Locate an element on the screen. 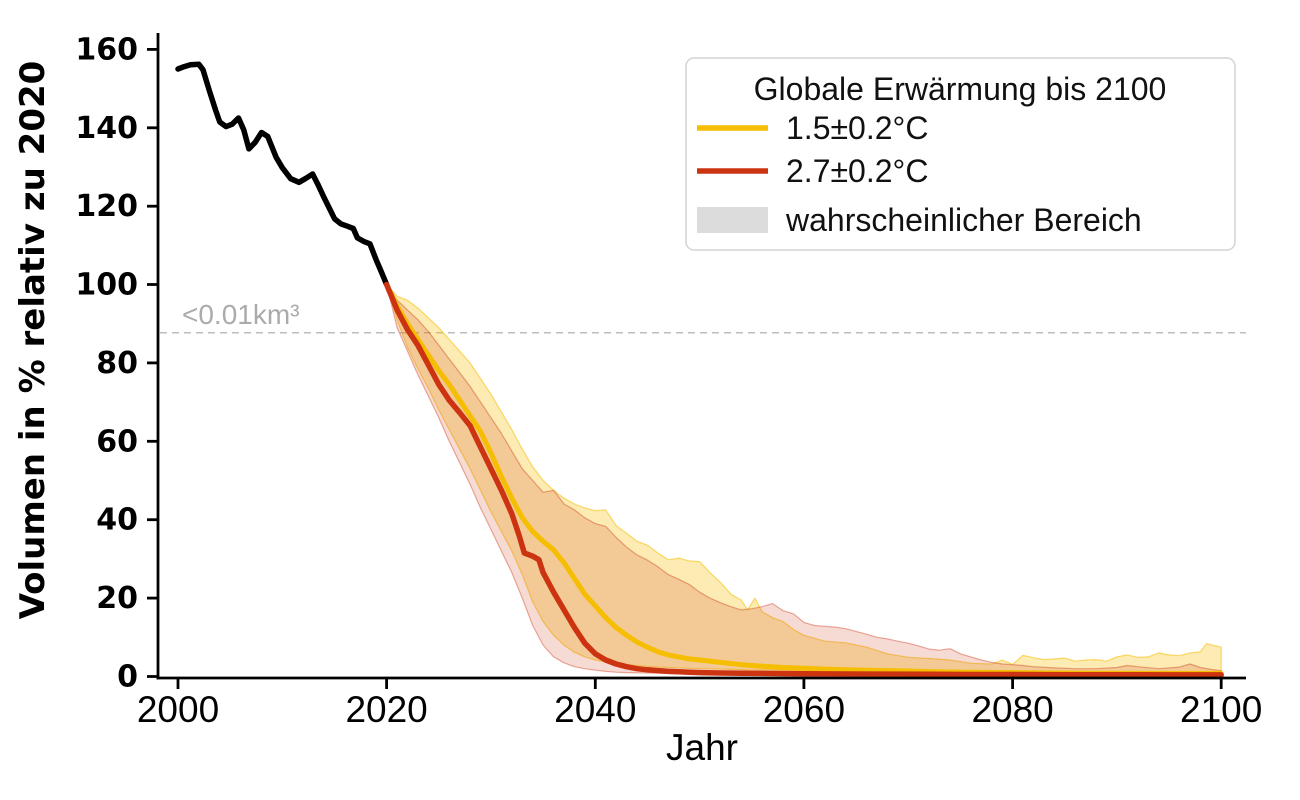 The height and width of the screenshot is (800, 1300). y-tick-label-20: 20 is located at coordinates (117, 598).